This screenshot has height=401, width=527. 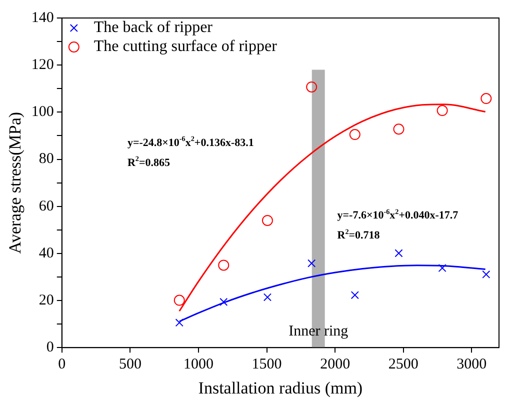 What do you see at coordinates (15, 183) in the screenshot?
I see `y-axis-title: Average stress(MPa)` at bounding box center [15, 183].